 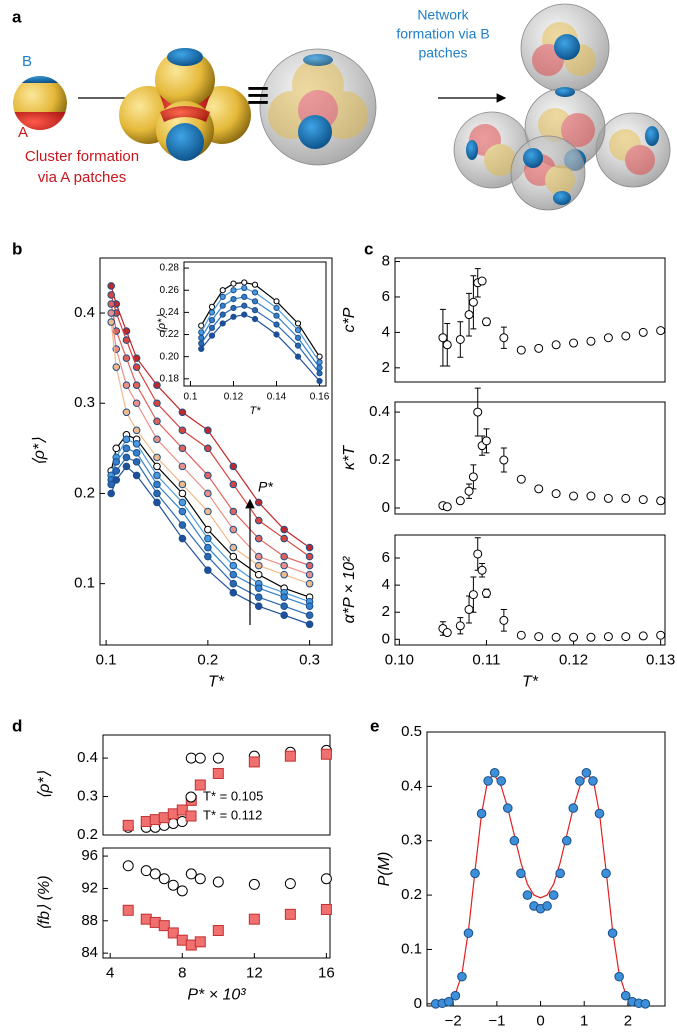 I want to click on y-tick-label: 0.4, so click(x=411, y=785).